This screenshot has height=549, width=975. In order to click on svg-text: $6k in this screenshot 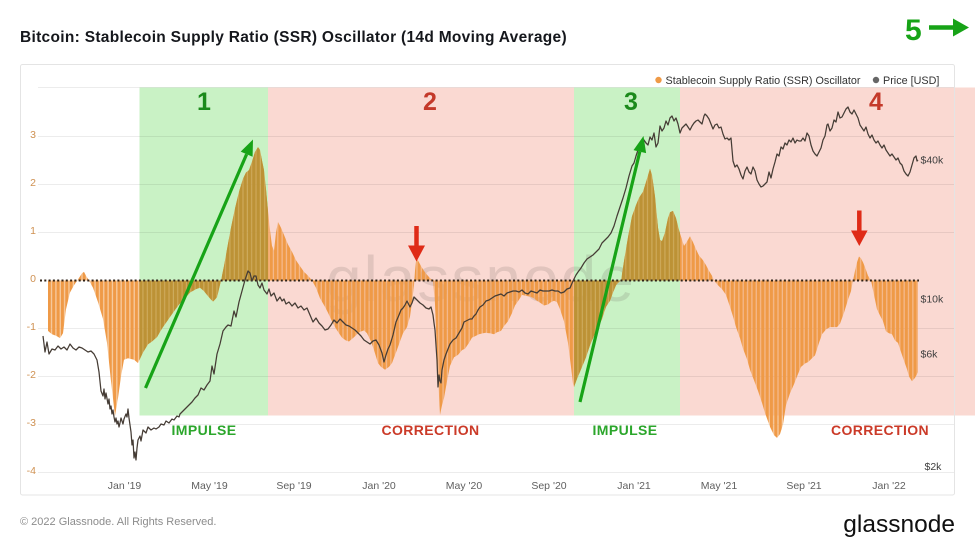, I will do `click(930, 355)`.